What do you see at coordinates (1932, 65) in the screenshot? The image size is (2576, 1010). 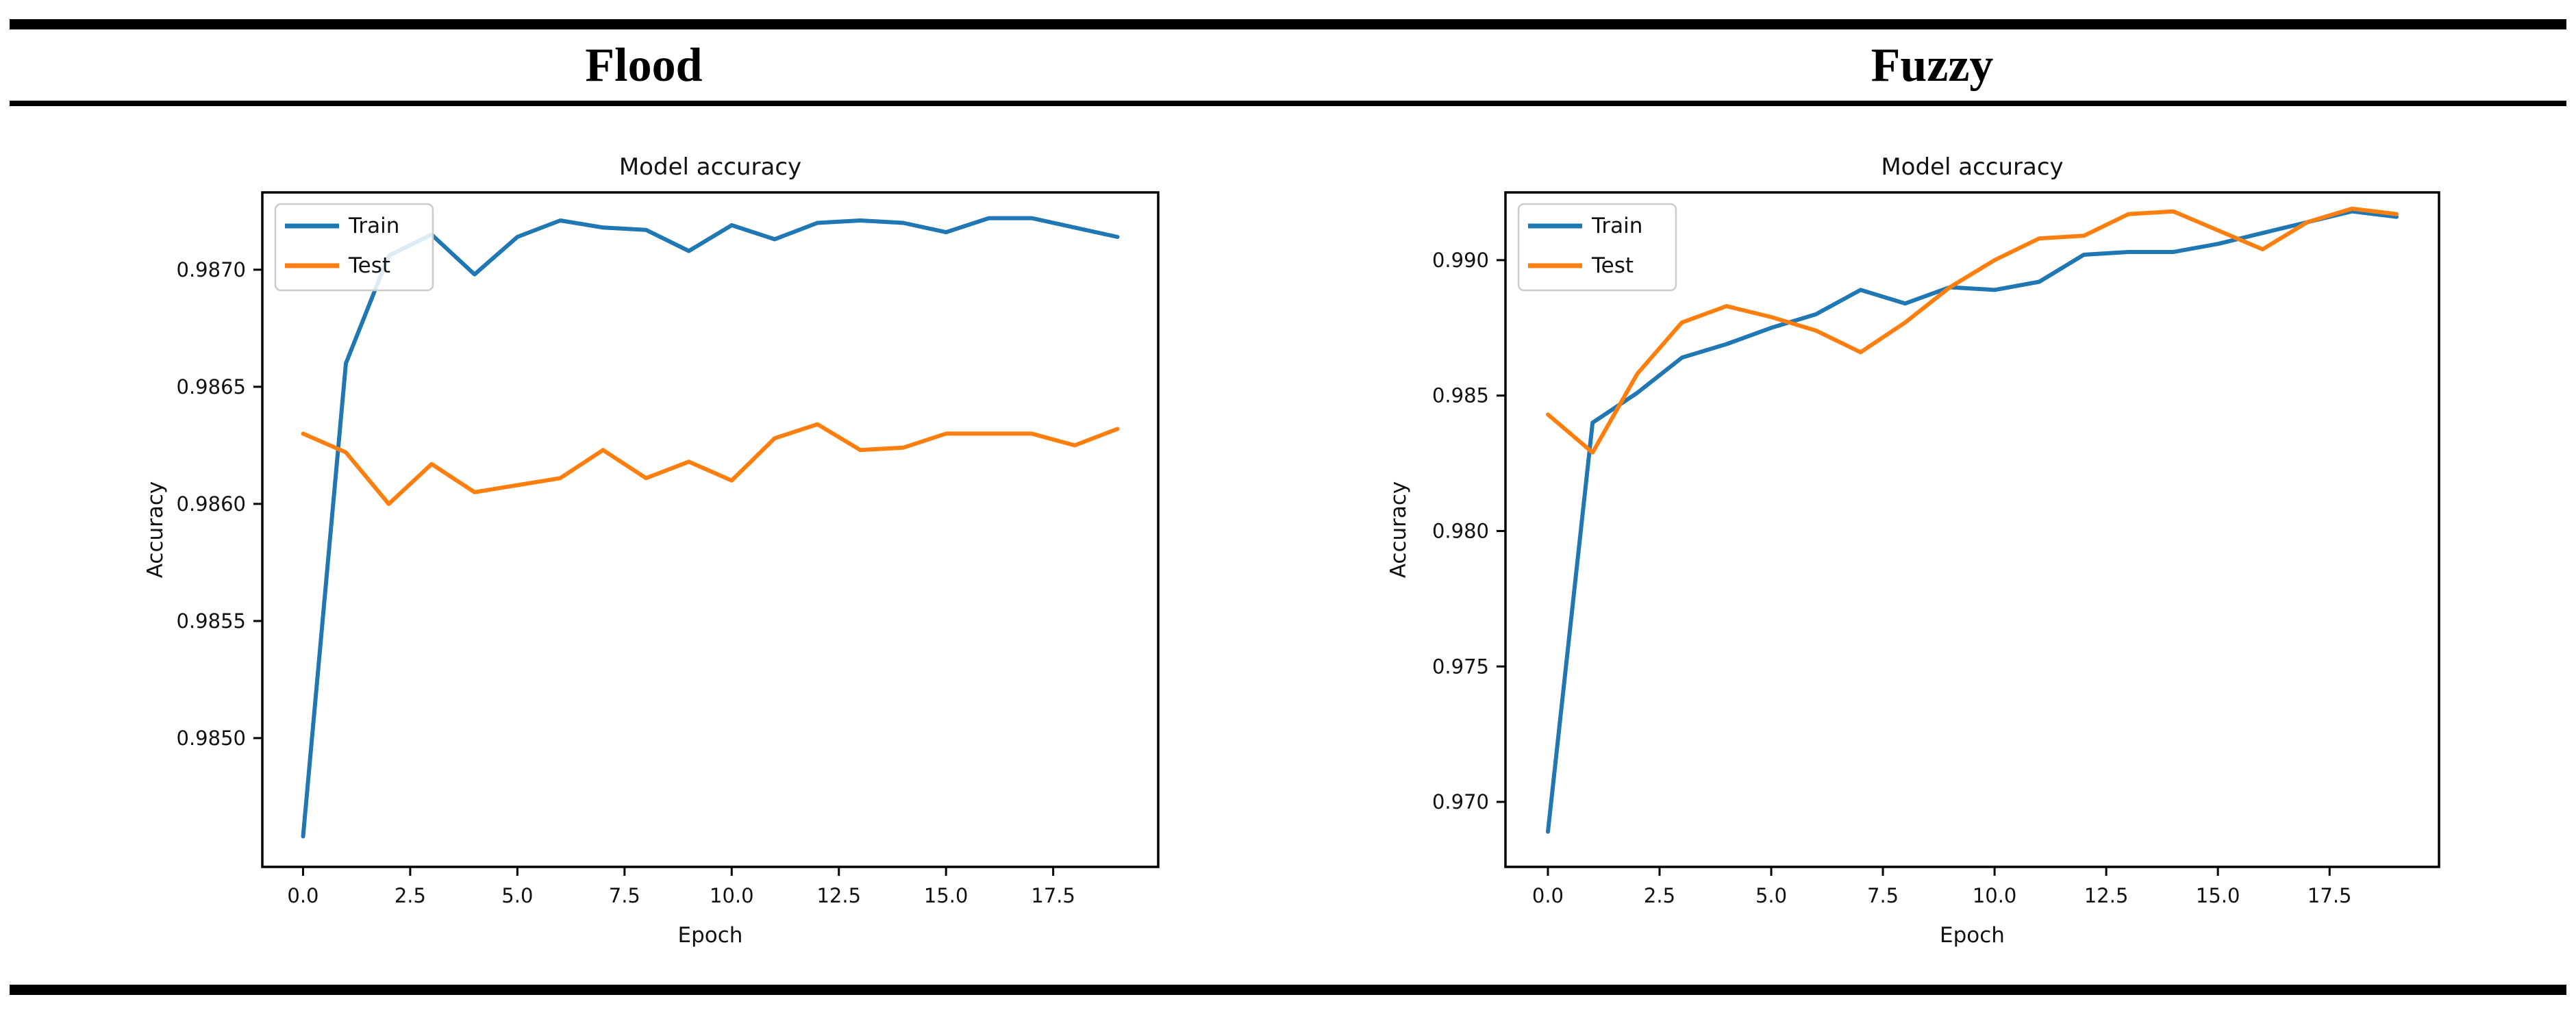 I see `column-header-fuzzy: Fuzzy` at bounding box center [1932, 65].